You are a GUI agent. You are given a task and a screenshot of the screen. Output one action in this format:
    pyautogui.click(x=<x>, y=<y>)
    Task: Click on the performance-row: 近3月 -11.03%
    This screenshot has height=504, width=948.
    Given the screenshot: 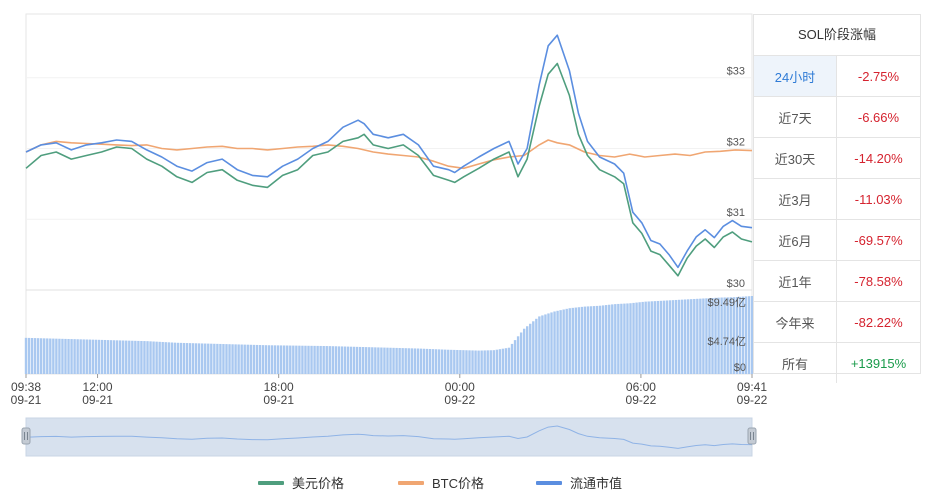 What is the action you would take?
    pyautogui.click(x=837, y=199)
    